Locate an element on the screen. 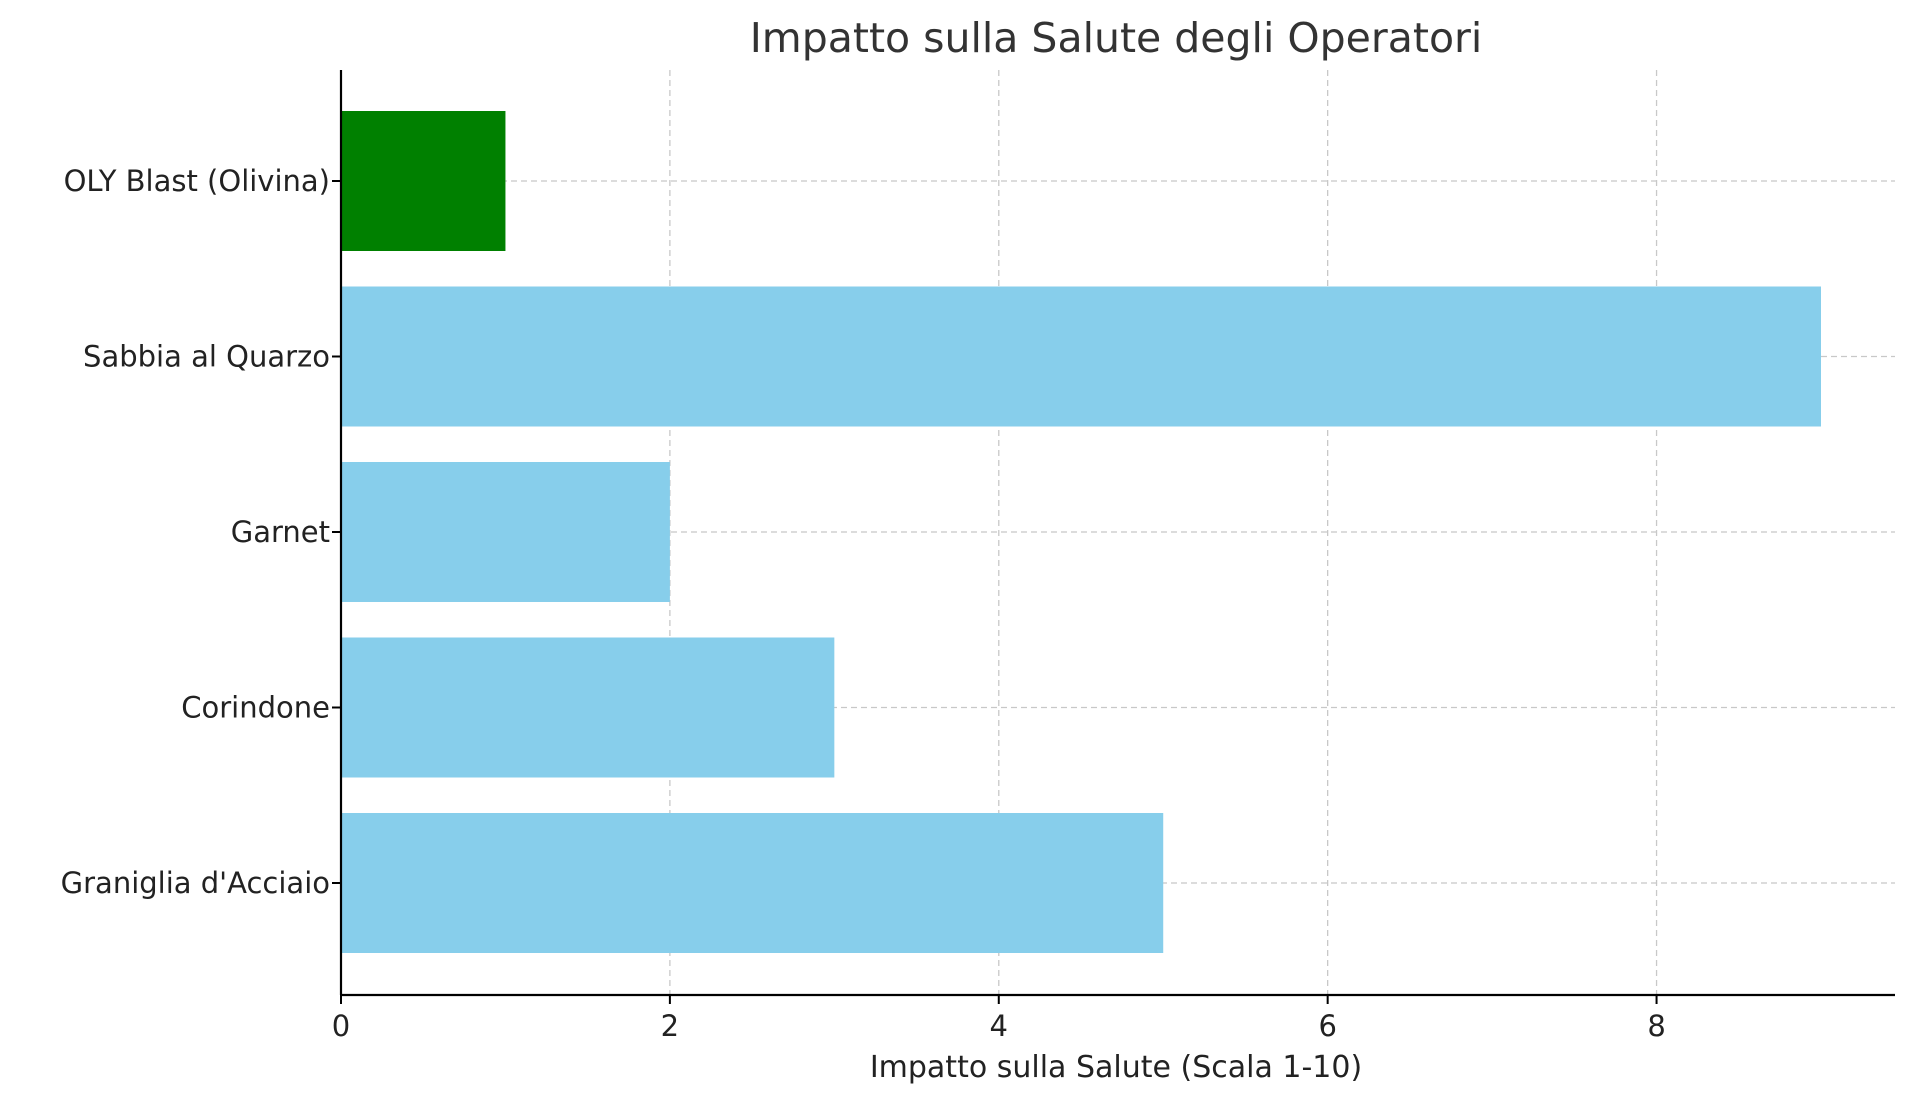 The width and height of the screenshot is (1909, 1105). x-tick-label: 8 is located at coordinates (1656, 1026).